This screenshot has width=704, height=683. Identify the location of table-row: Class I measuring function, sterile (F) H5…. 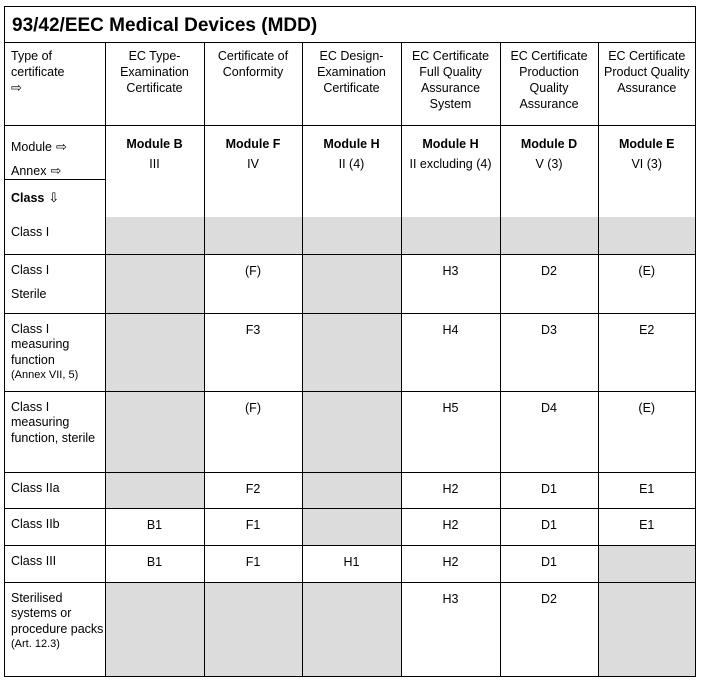
(350, 431).